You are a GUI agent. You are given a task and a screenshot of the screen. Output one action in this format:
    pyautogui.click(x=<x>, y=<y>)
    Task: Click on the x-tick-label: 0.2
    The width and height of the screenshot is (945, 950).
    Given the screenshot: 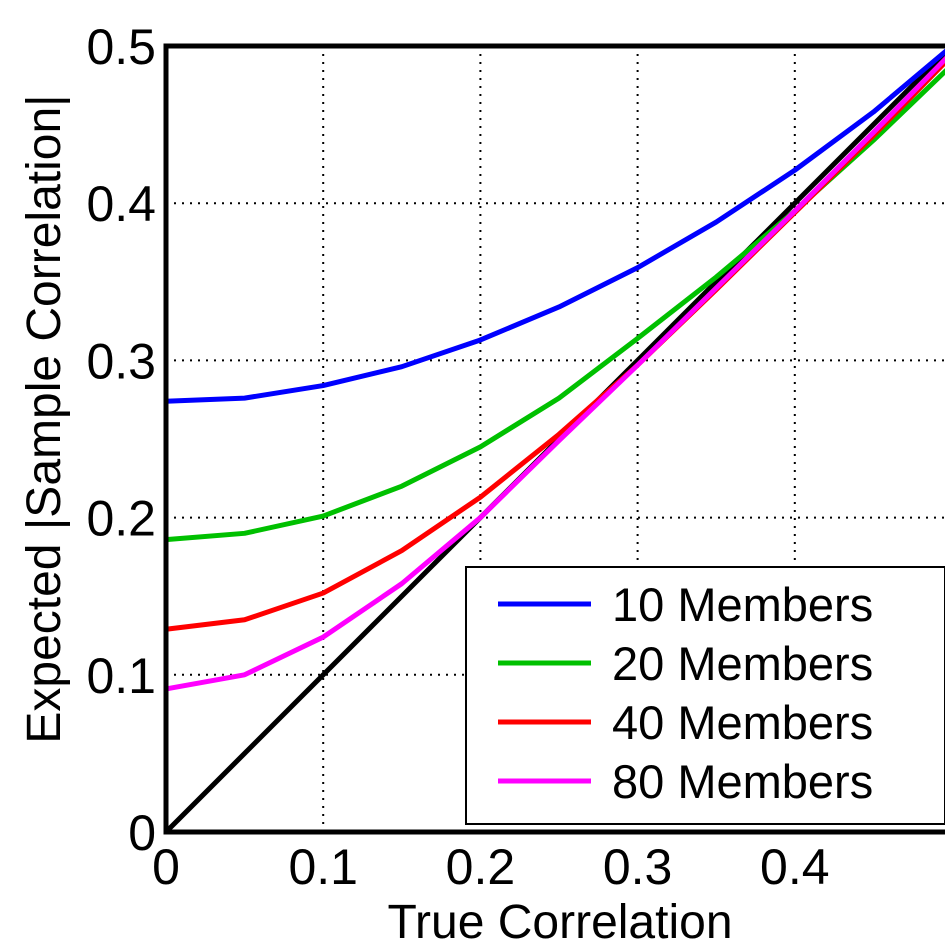 What is the action you would take?
    pyautogui.click(x=481, y=867)
    